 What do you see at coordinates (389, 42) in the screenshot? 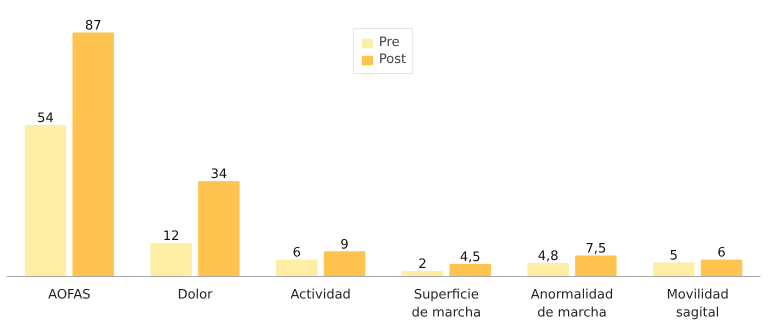
I see `legend-label: Pre` at bounding box center [389, 42].